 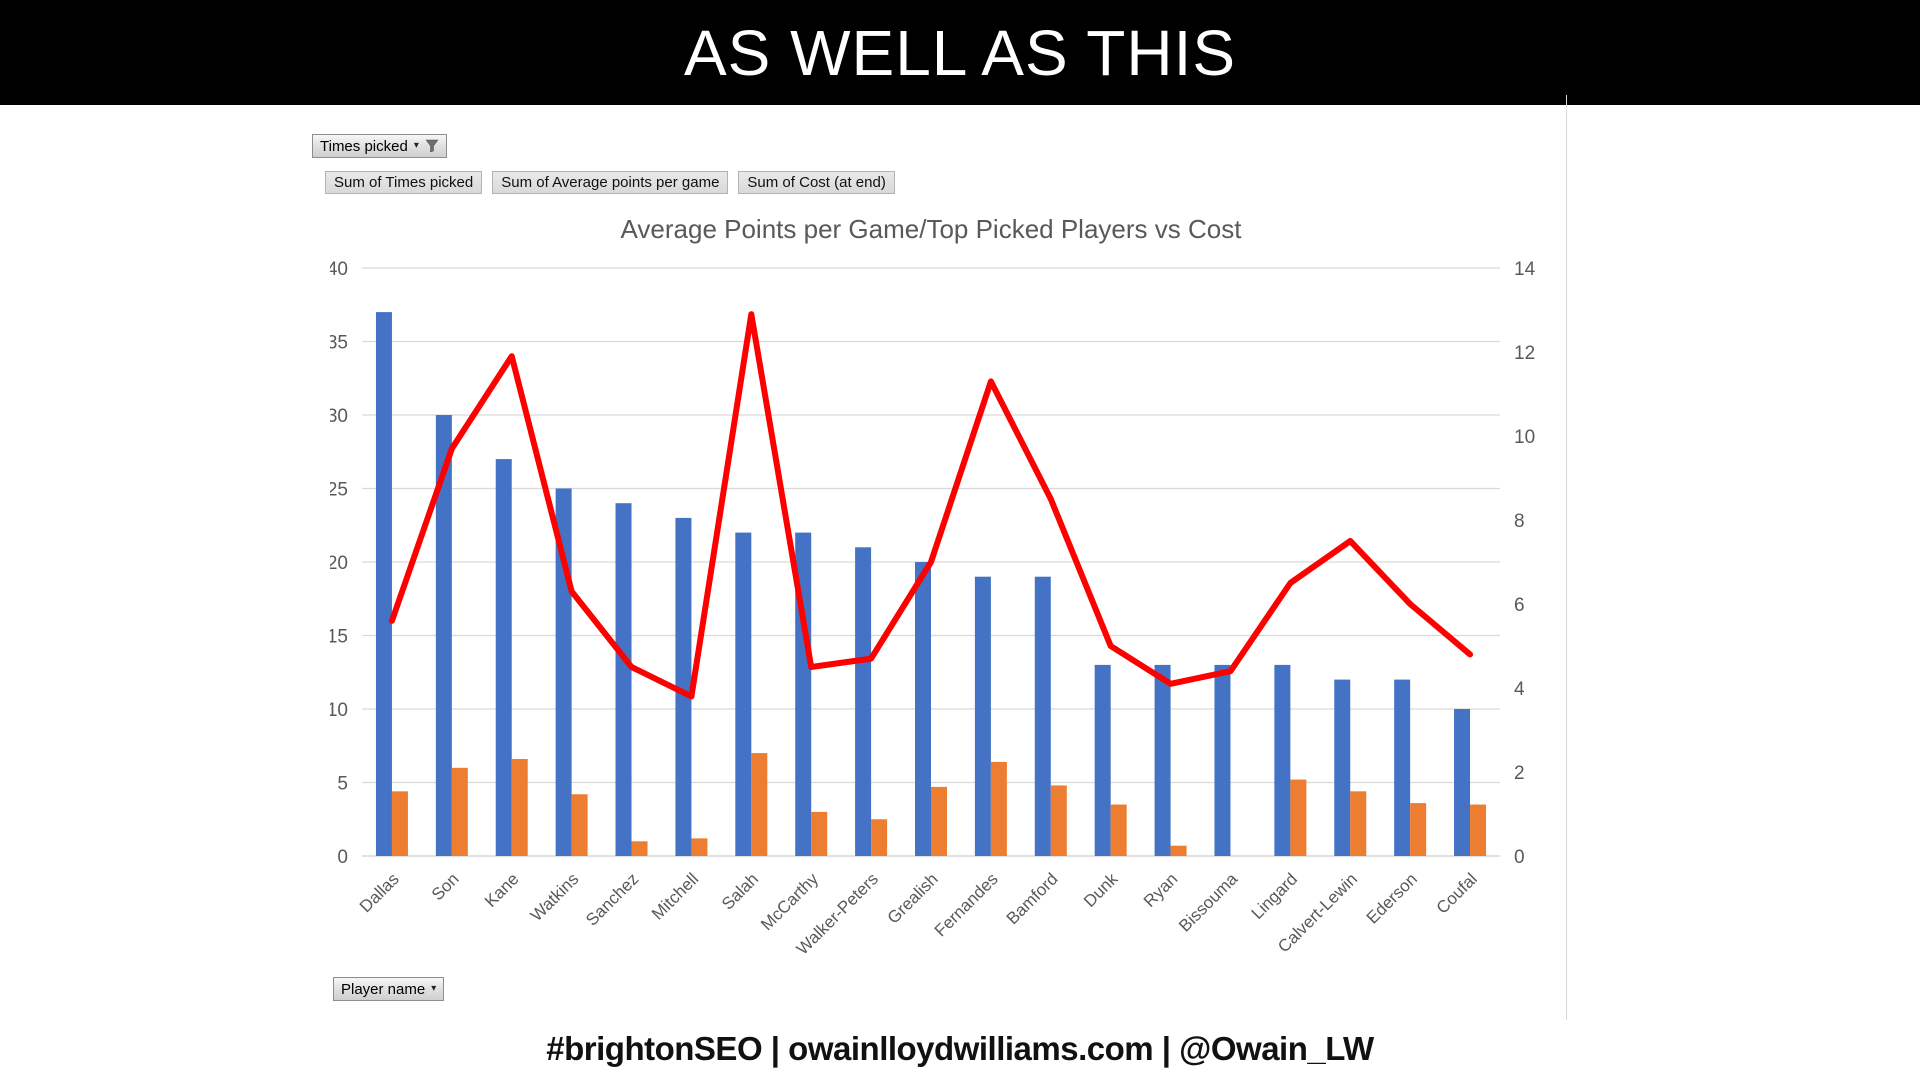 I want to click on left-axis-tick: 30, so click(x=339, y=416).